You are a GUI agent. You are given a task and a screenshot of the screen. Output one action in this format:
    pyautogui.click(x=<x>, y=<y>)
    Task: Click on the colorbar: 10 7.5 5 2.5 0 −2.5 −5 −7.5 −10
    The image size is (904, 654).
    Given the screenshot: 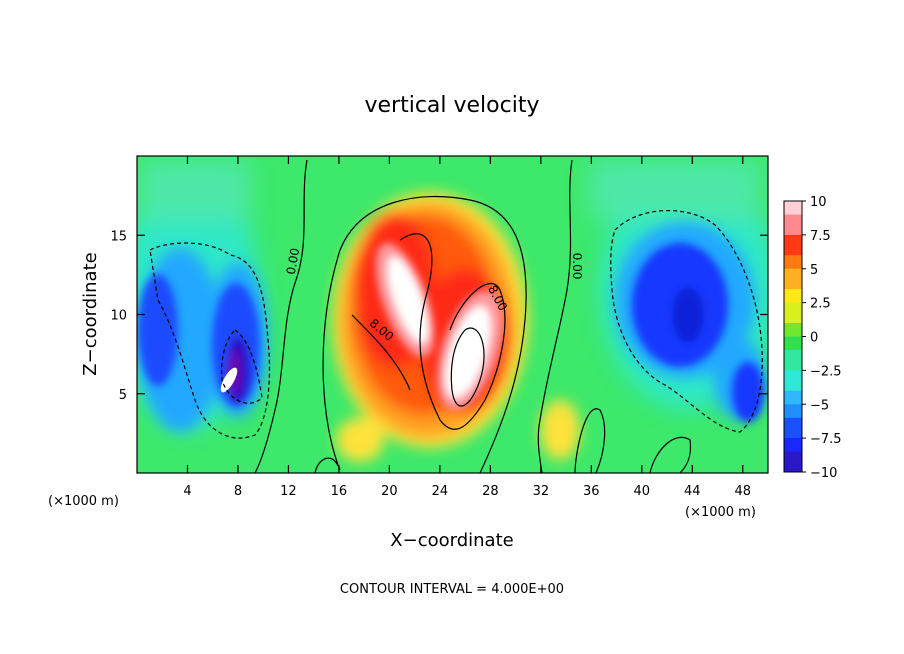 What is the action you would take?
    pyautogui.click(x=812, y=338)
    